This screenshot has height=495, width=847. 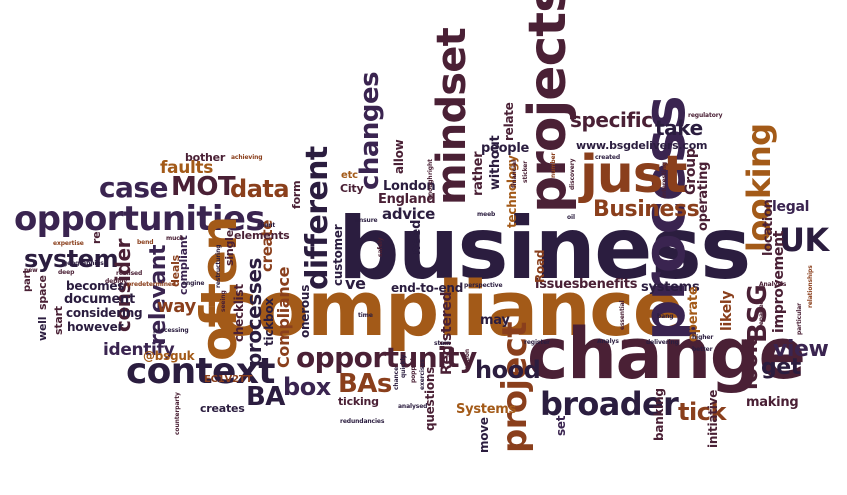 I want to click on word-stain: stain, so click(x=442, y=343).